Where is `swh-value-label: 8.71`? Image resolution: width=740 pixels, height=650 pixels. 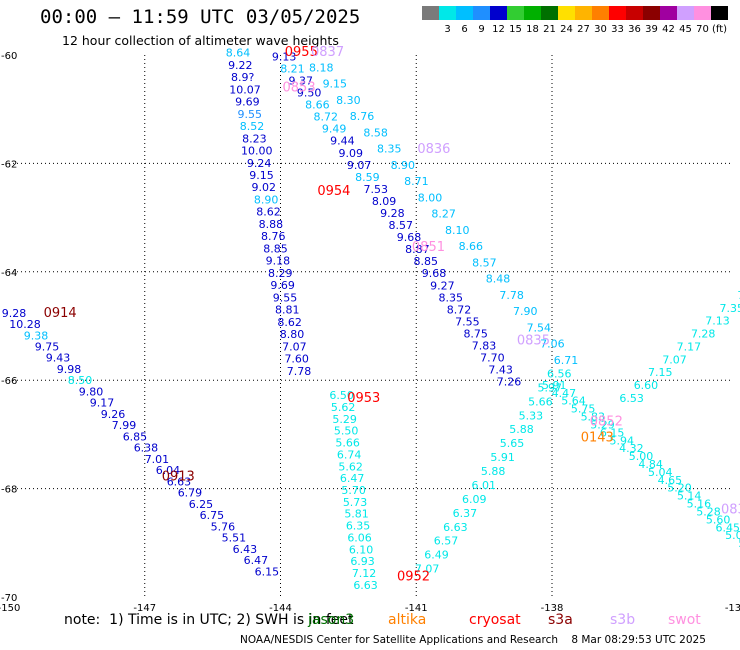 swh-value-label: 8.71 is located at coordinates (416, 181).